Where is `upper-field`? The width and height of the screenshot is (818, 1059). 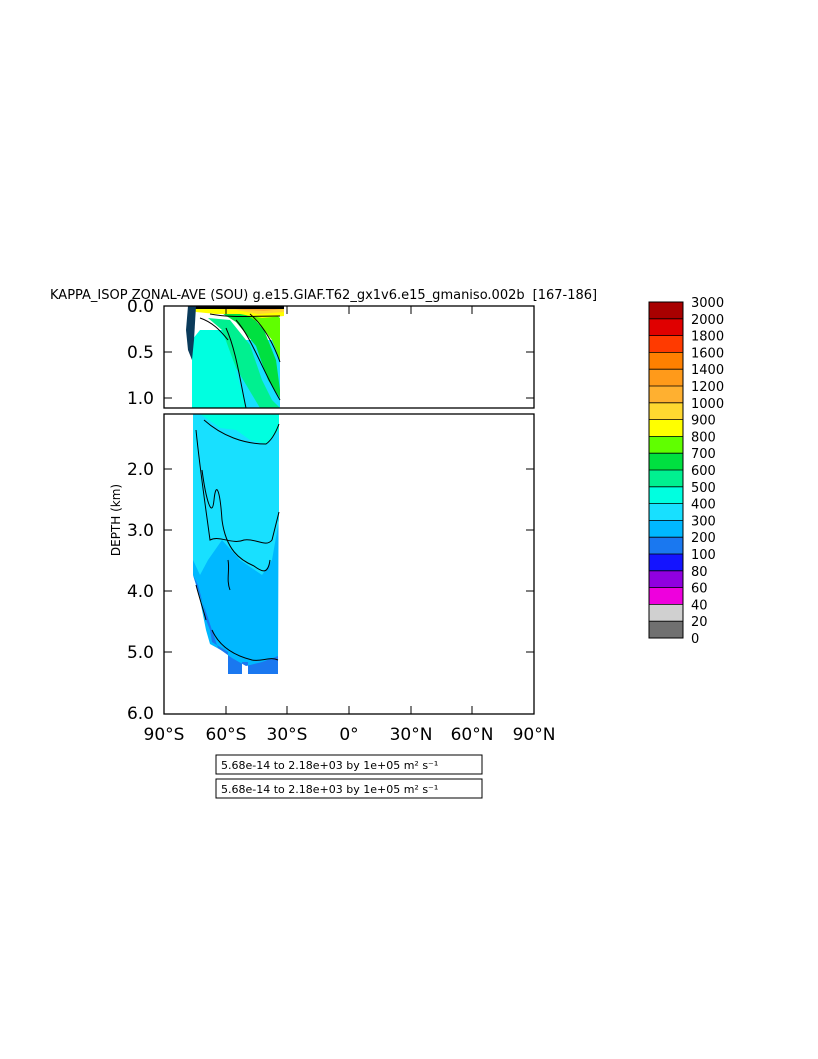
upper-field is located at coordinates (235, 357).